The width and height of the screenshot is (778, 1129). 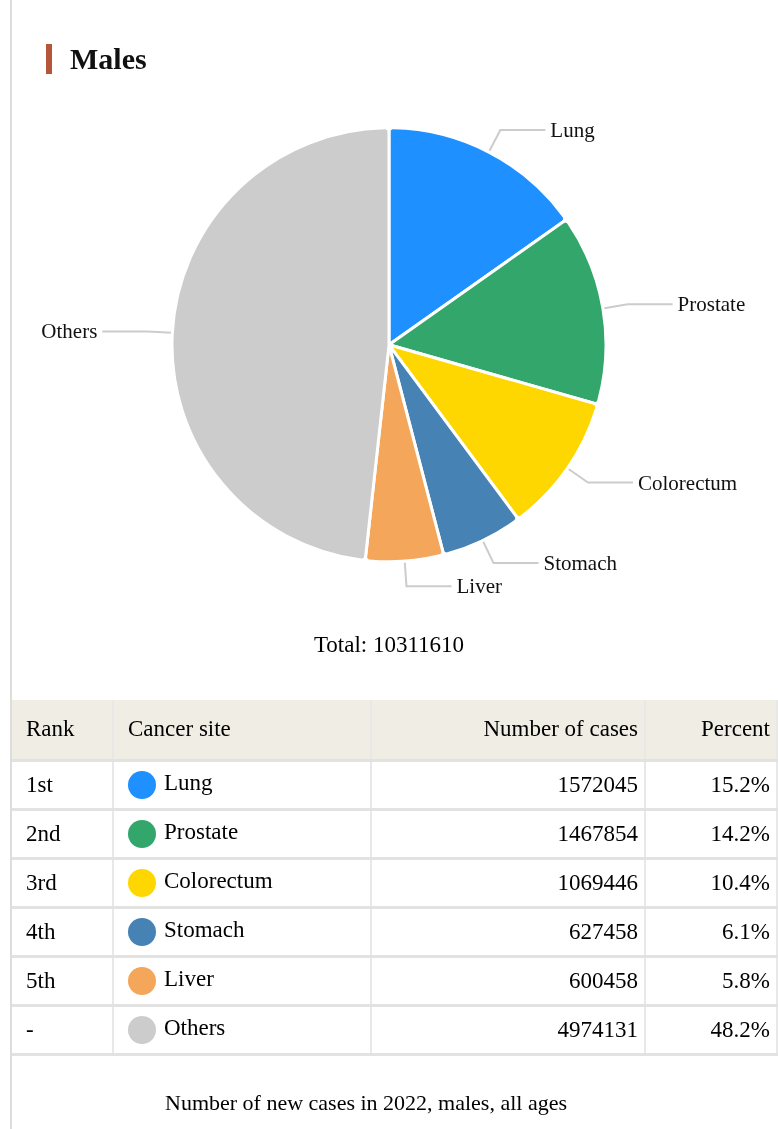 What do you see at coordinates (389, 645) in the screenshot?
I see `text: Total: 10311610` at bounding box center [389, 645].